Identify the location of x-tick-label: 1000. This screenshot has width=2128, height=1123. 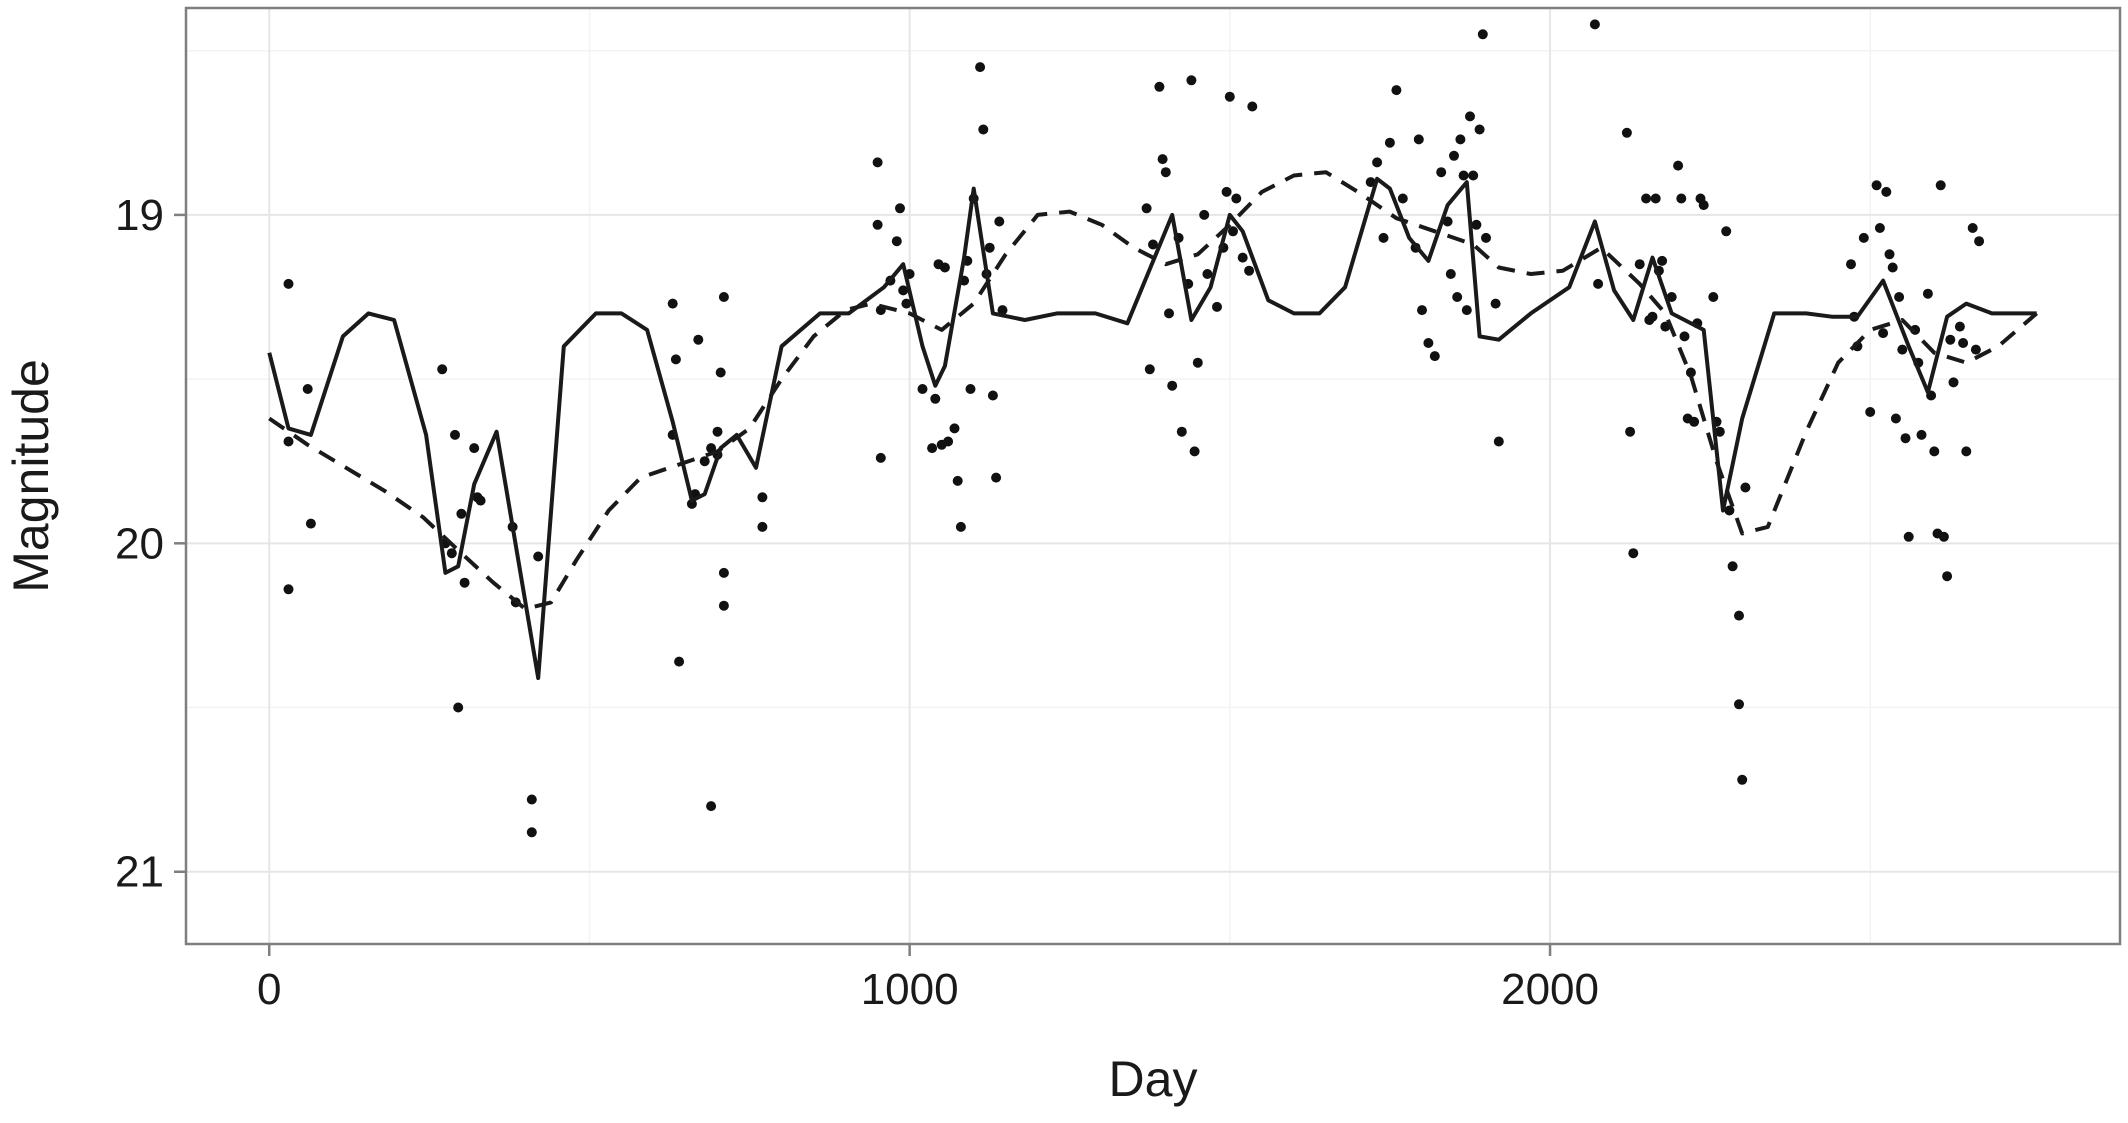
(910, 989).